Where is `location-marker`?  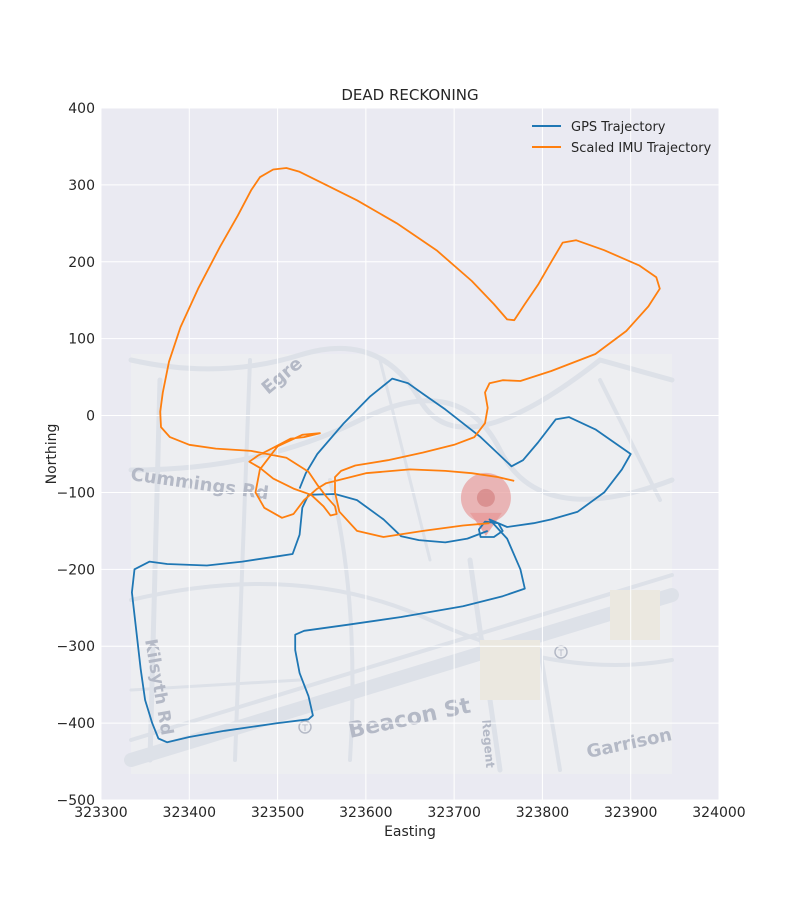
location-marker is located at coordinates (485, 504).